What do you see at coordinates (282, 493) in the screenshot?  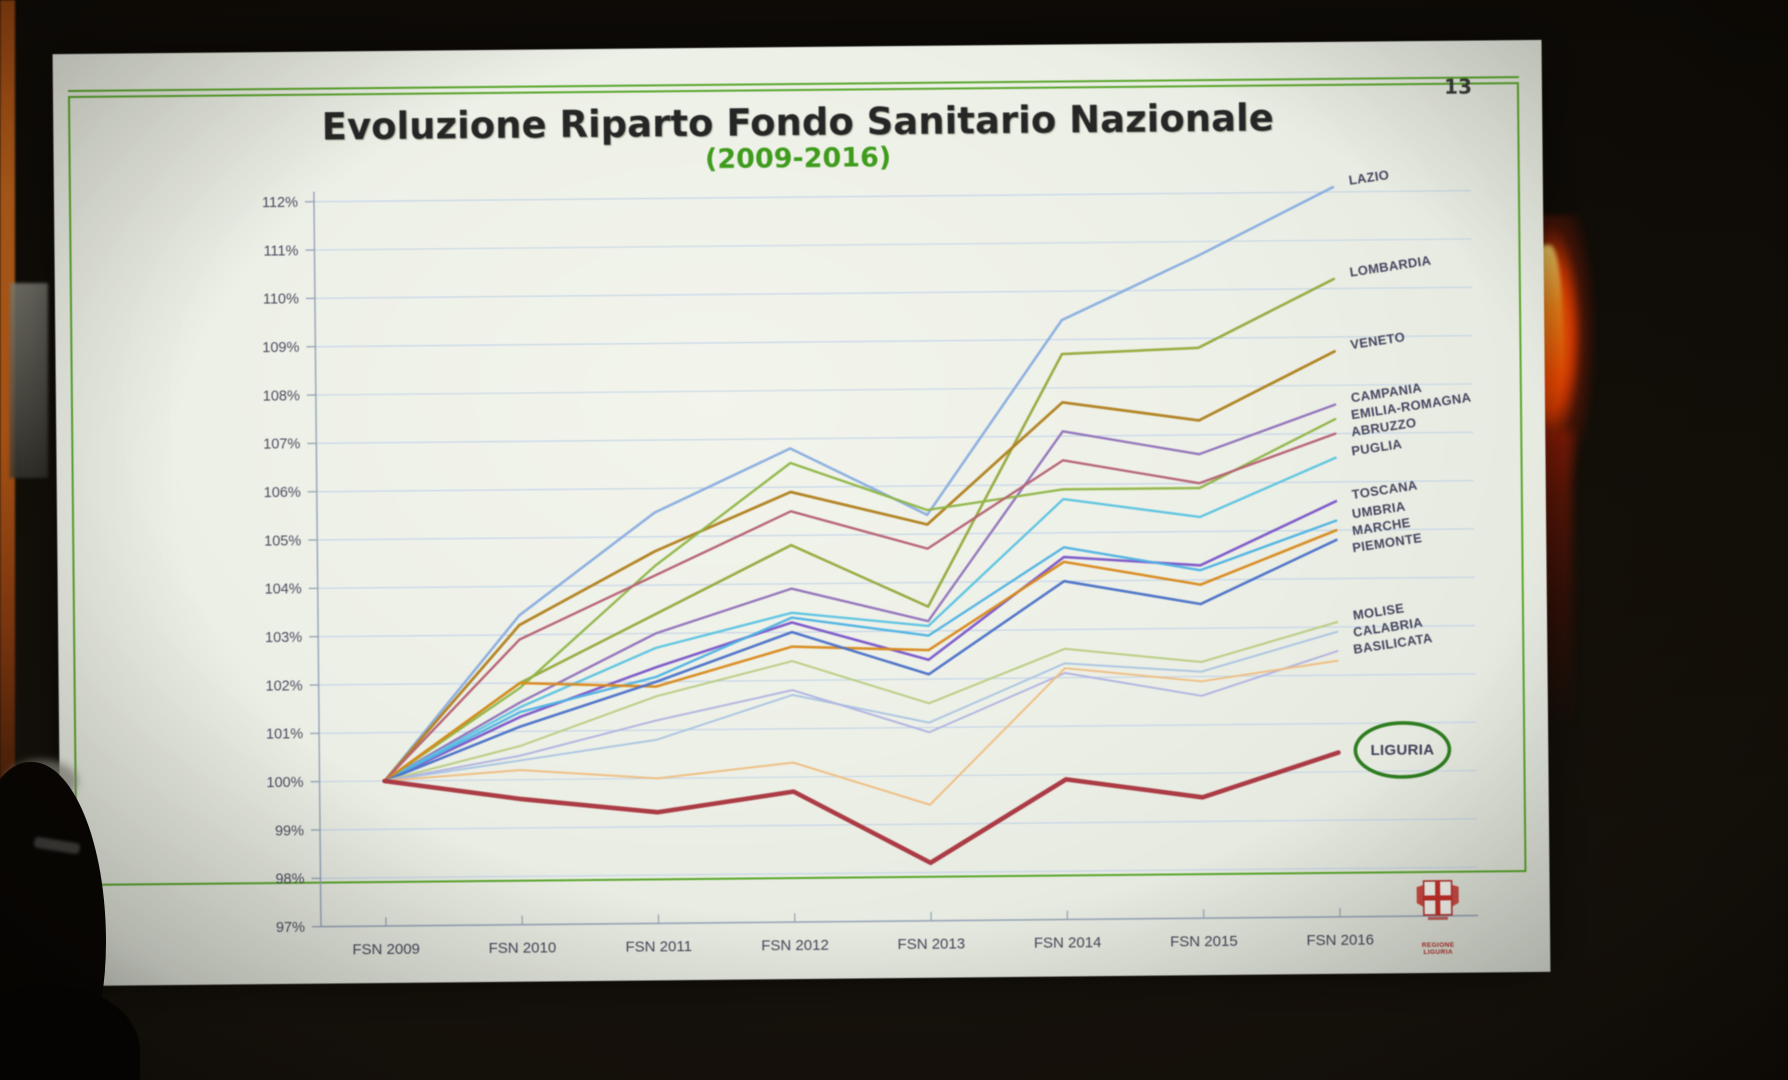 I see `y-tick-label: 106%` at bounding box center [282, 493].